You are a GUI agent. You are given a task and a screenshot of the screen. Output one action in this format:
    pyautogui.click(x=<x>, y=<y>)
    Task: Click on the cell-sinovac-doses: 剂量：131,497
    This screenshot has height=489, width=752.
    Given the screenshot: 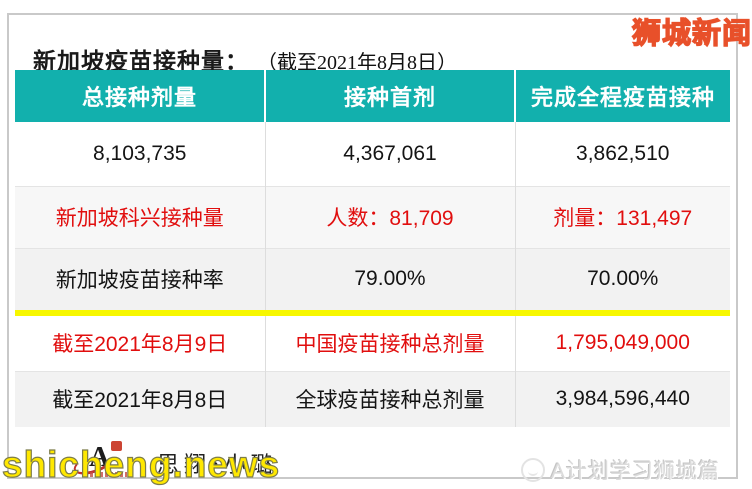 What is the action you would take?
    pyautogui.click(x=622, y=216)
    